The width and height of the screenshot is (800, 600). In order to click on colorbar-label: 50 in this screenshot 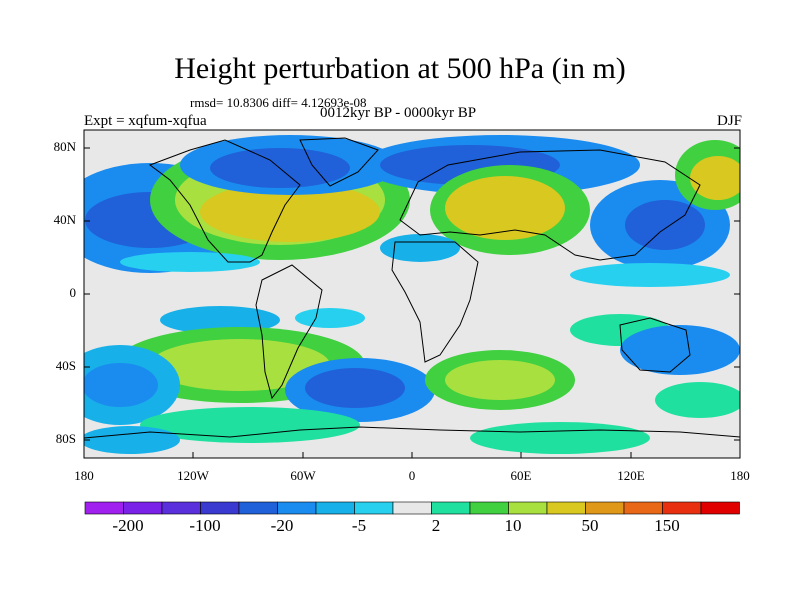, I will do `click(590, 525)`.